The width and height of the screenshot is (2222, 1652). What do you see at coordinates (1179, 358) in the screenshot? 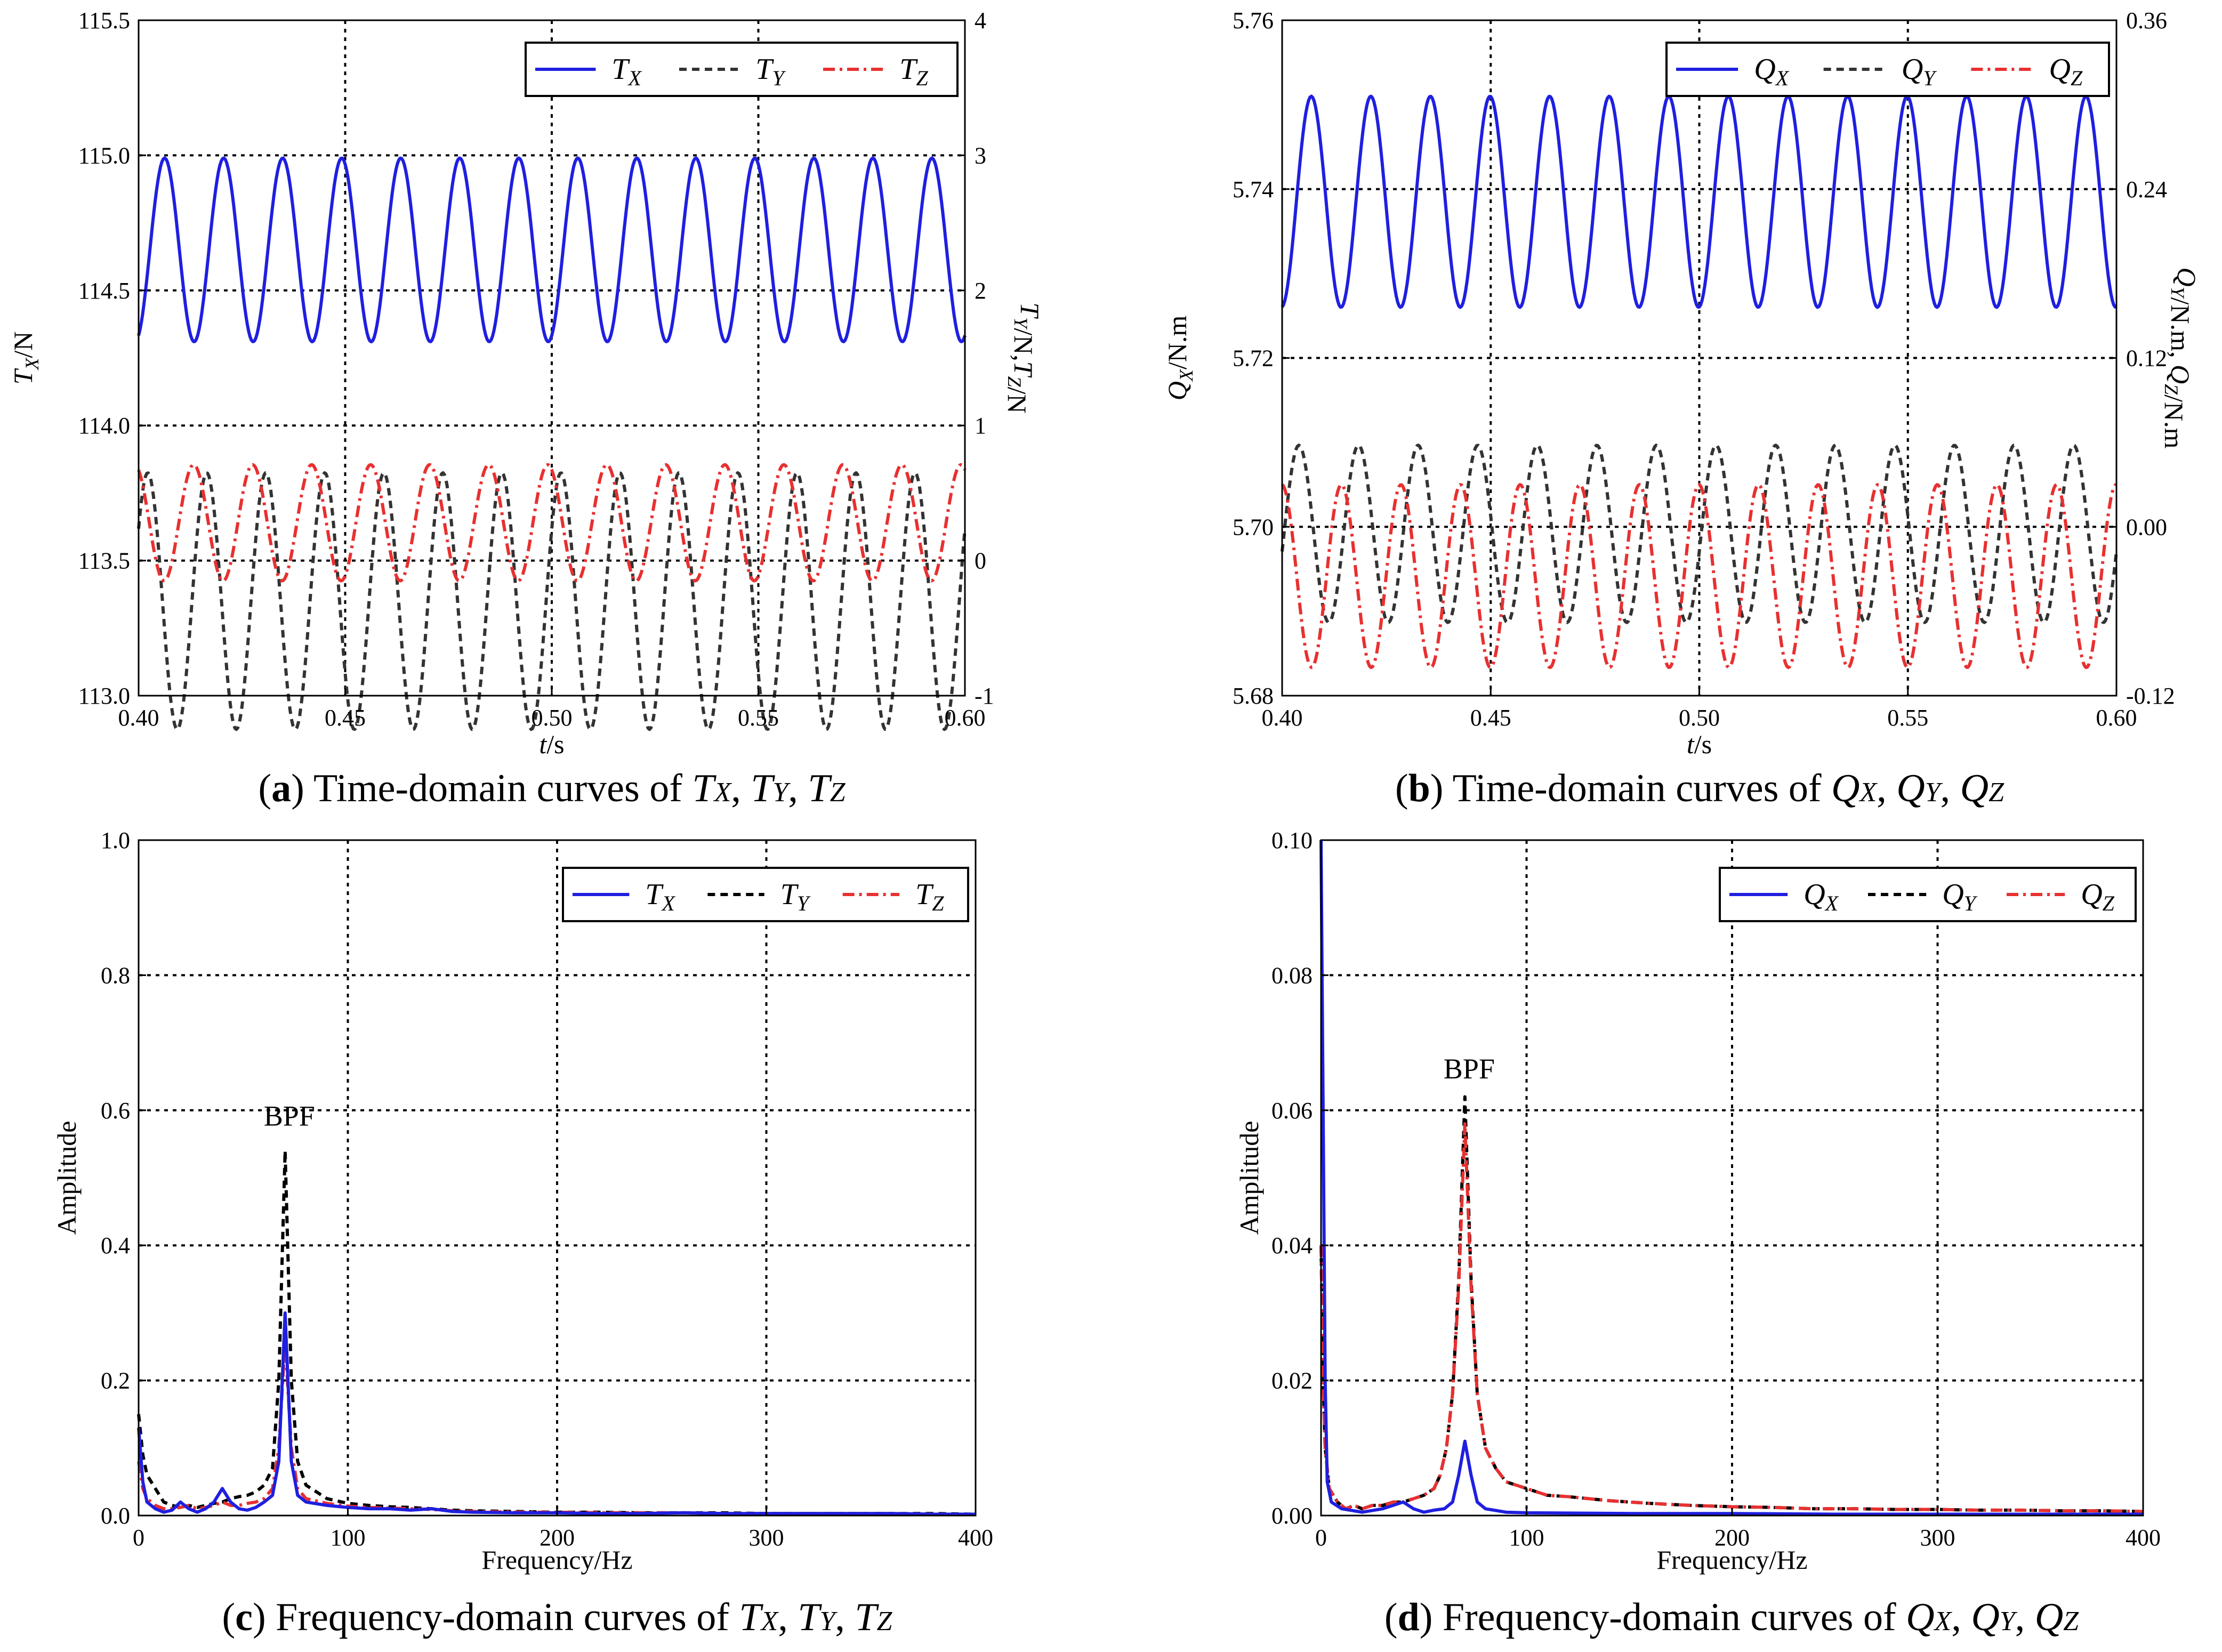
I see `y-axis-label-left: QX/N.m` at bounding box center [1179, 358].